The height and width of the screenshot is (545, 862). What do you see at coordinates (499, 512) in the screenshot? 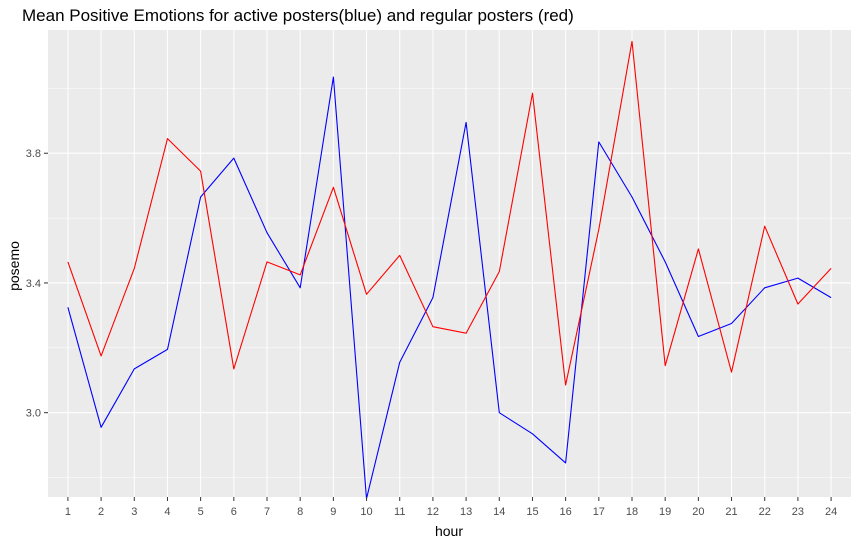
I see `x-tick-label: 14` at bounding box center [499, 512].